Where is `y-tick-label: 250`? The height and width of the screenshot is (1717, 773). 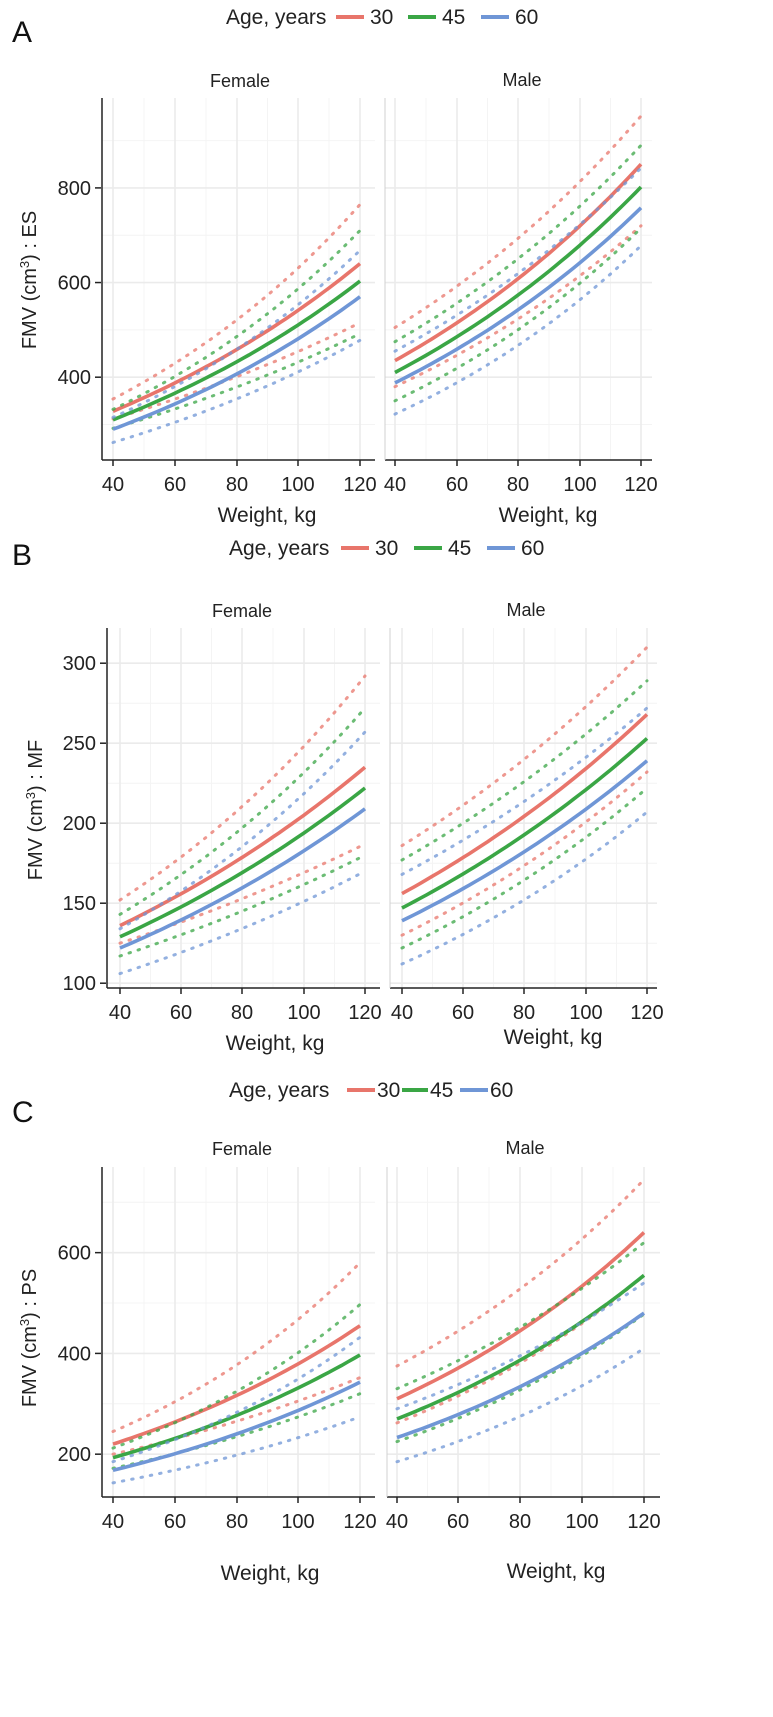
y-tick-label: 250 is located at coordinates (79, 744).